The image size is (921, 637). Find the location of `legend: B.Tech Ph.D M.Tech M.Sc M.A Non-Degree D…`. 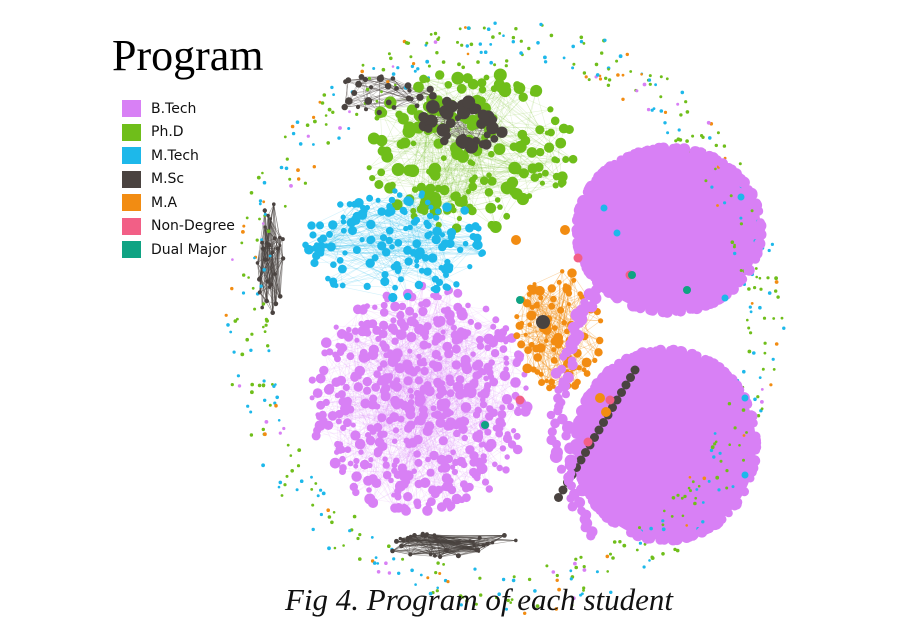

legend: B.Tech Ph.D M.Tech M.Sc M.A Non-Degree D… is located at coordinates (178, 179).